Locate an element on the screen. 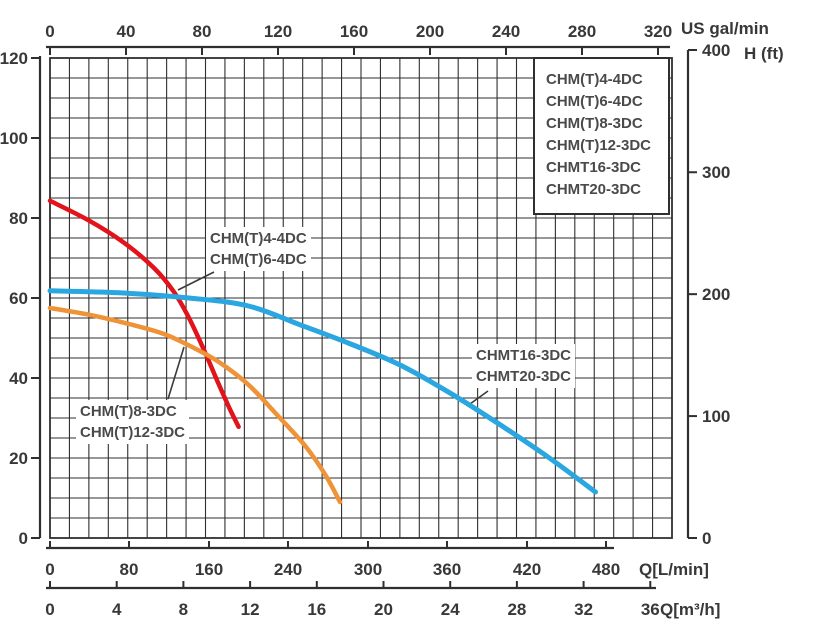 This screenshot has width=814, height=633. tick-label: 480 is located at coordinates (606, 569).